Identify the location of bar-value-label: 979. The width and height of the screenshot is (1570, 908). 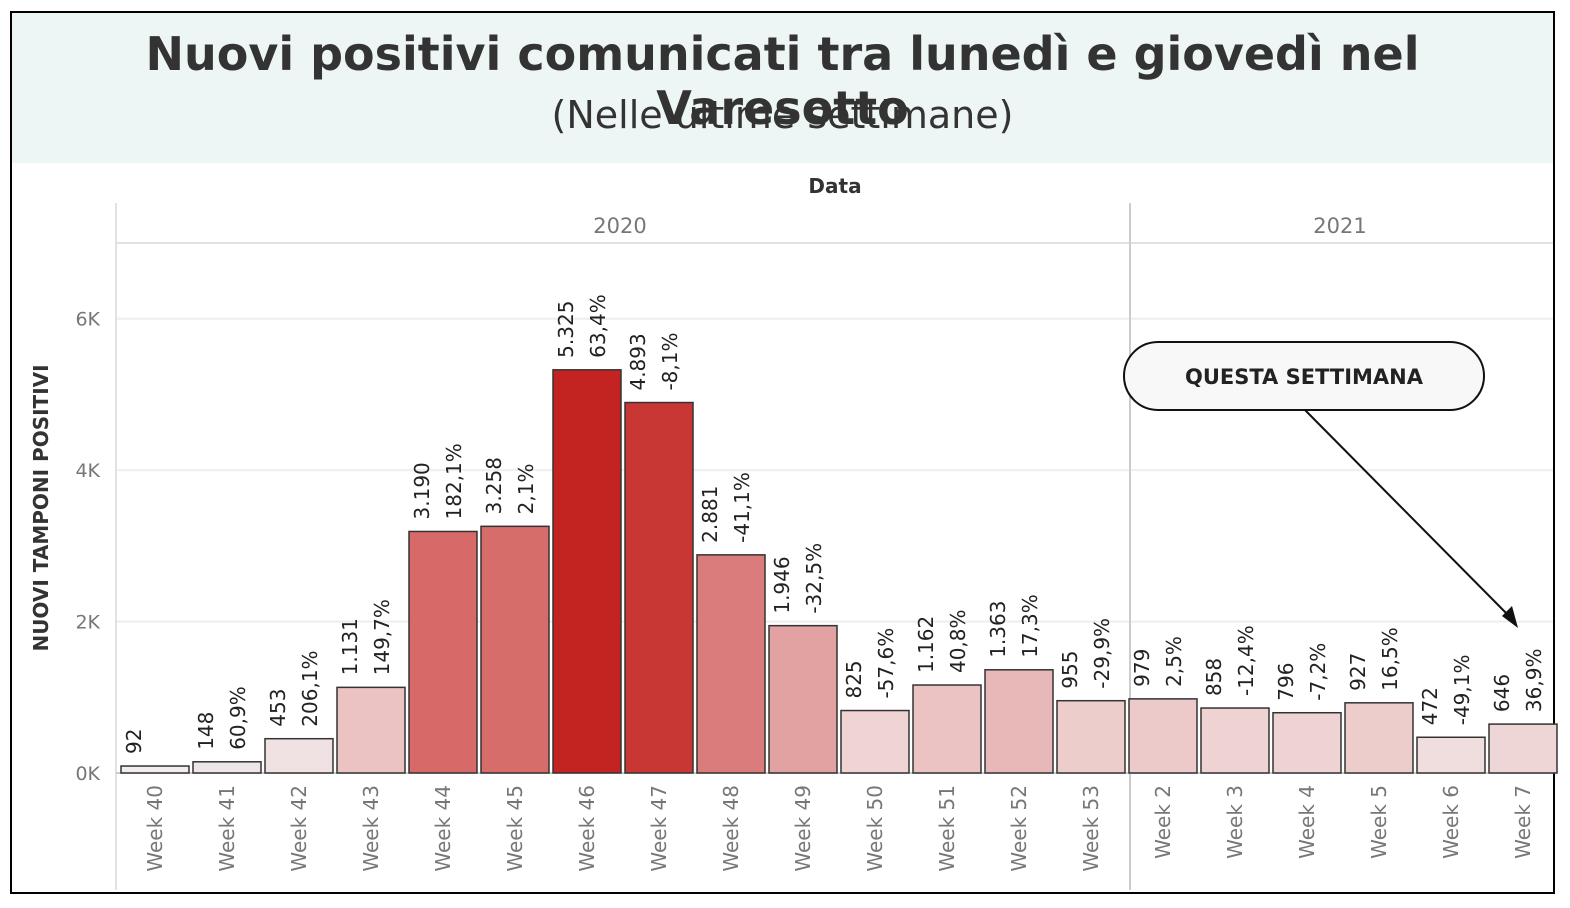
(1142, 668).